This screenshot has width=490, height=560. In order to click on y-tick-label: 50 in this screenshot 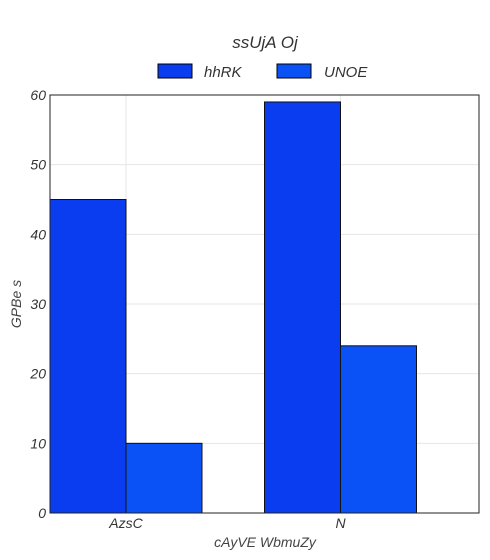, I will do `click(38, 165)`.